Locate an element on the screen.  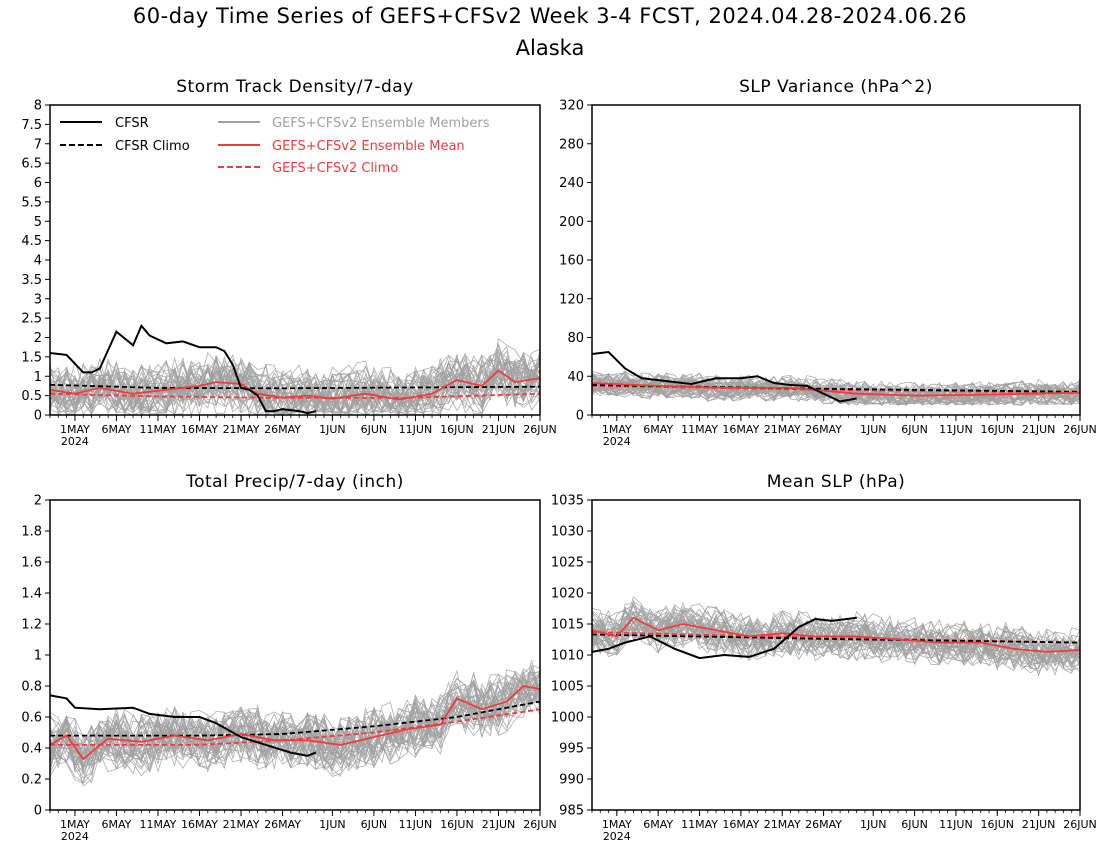
y-tick-label: 7.5 is located at coordinates (31, 125).